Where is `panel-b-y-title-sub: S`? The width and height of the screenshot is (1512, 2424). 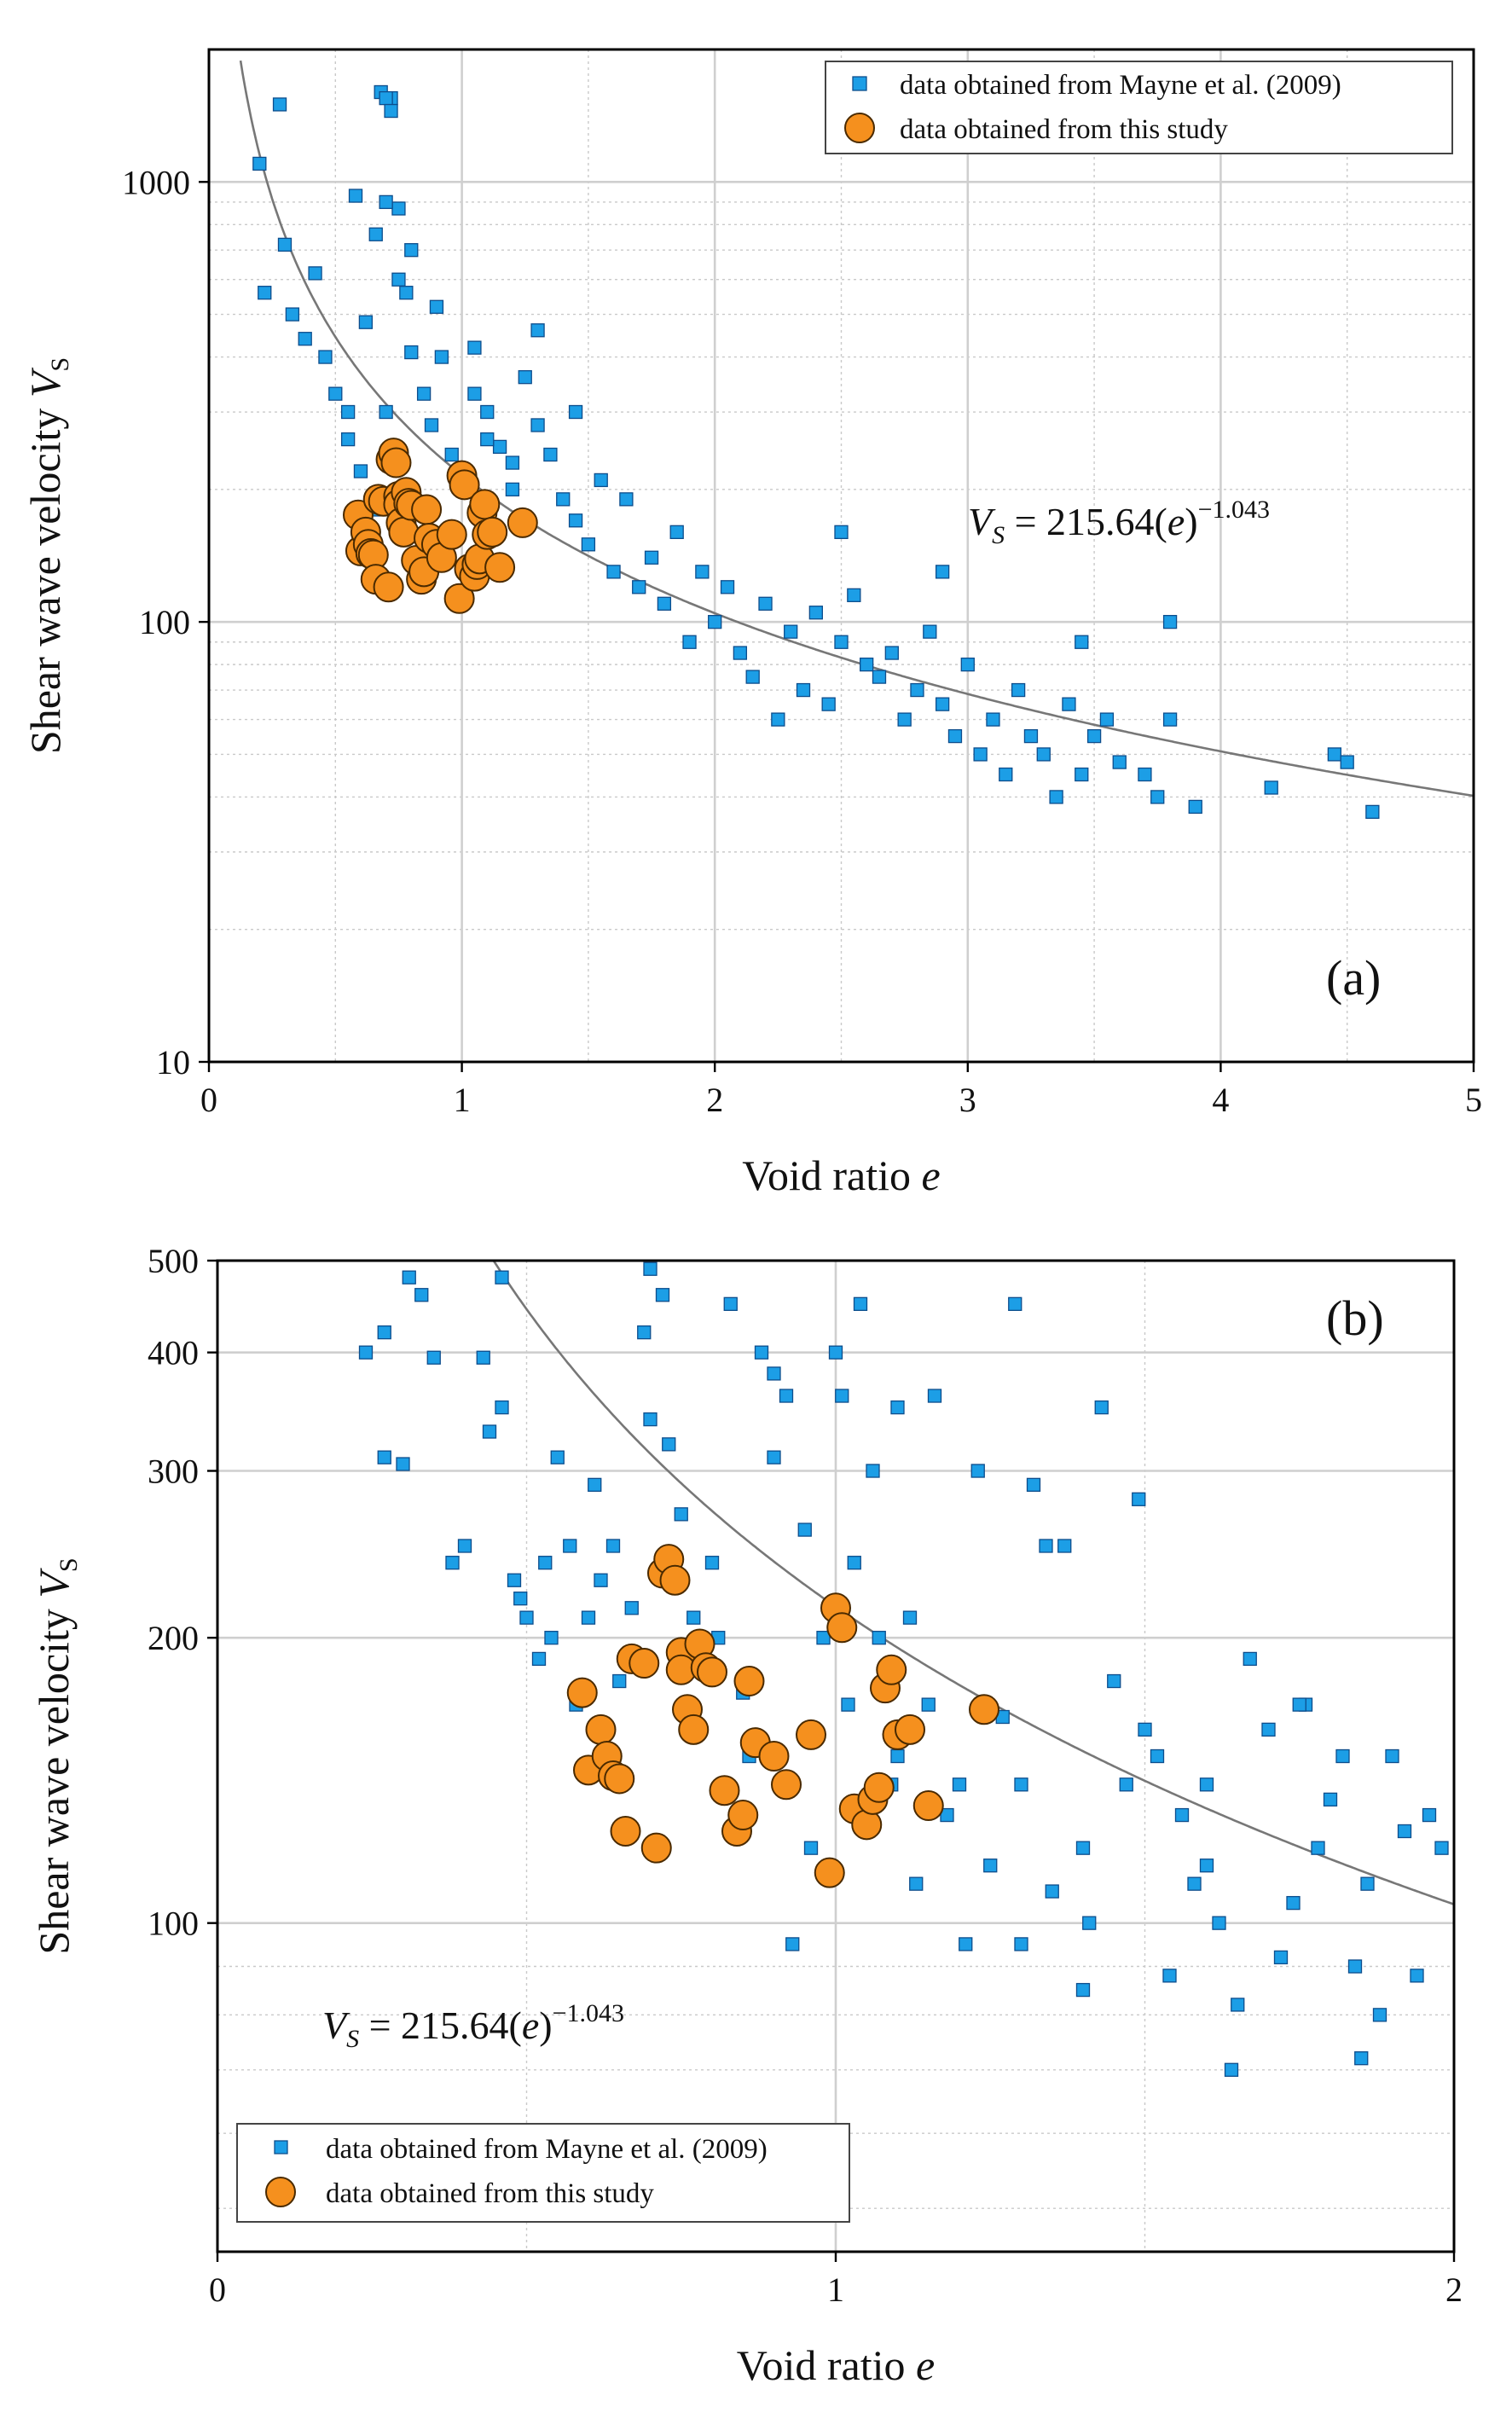
panel-b-y-title-sub: S is located at coordinates (69, 1564).